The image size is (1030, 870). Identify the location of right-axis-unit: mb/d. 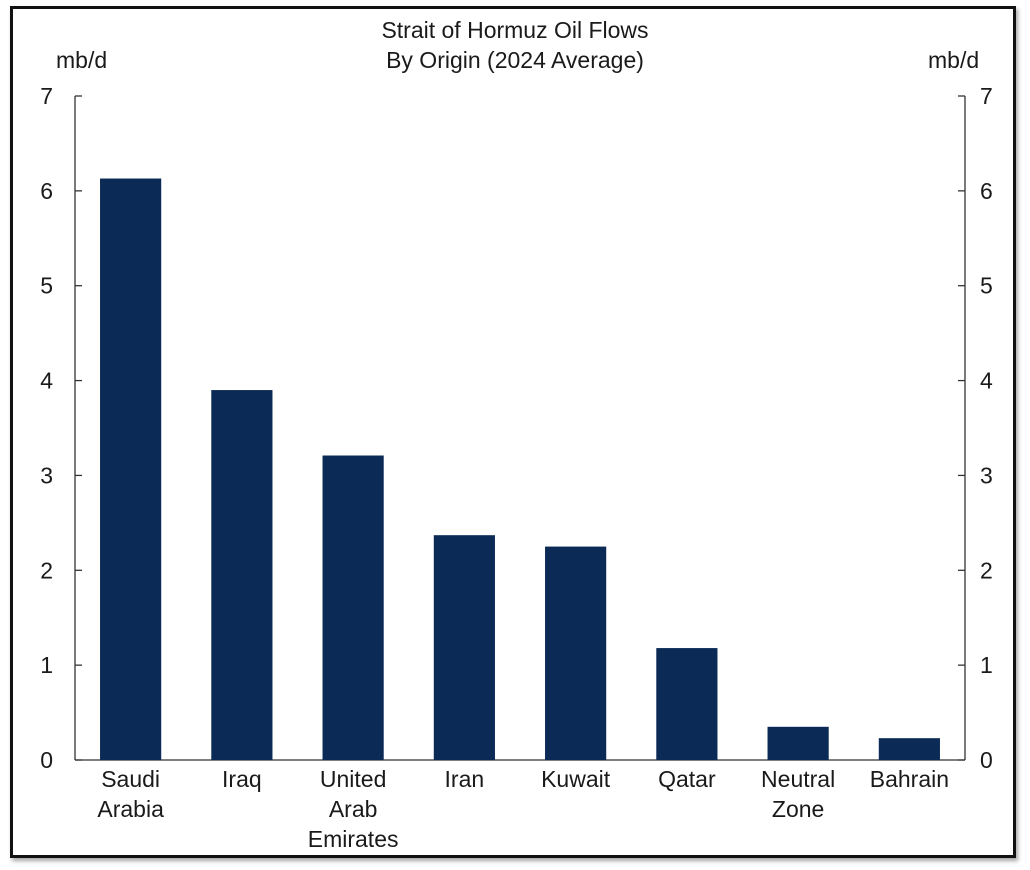
(954, 60).